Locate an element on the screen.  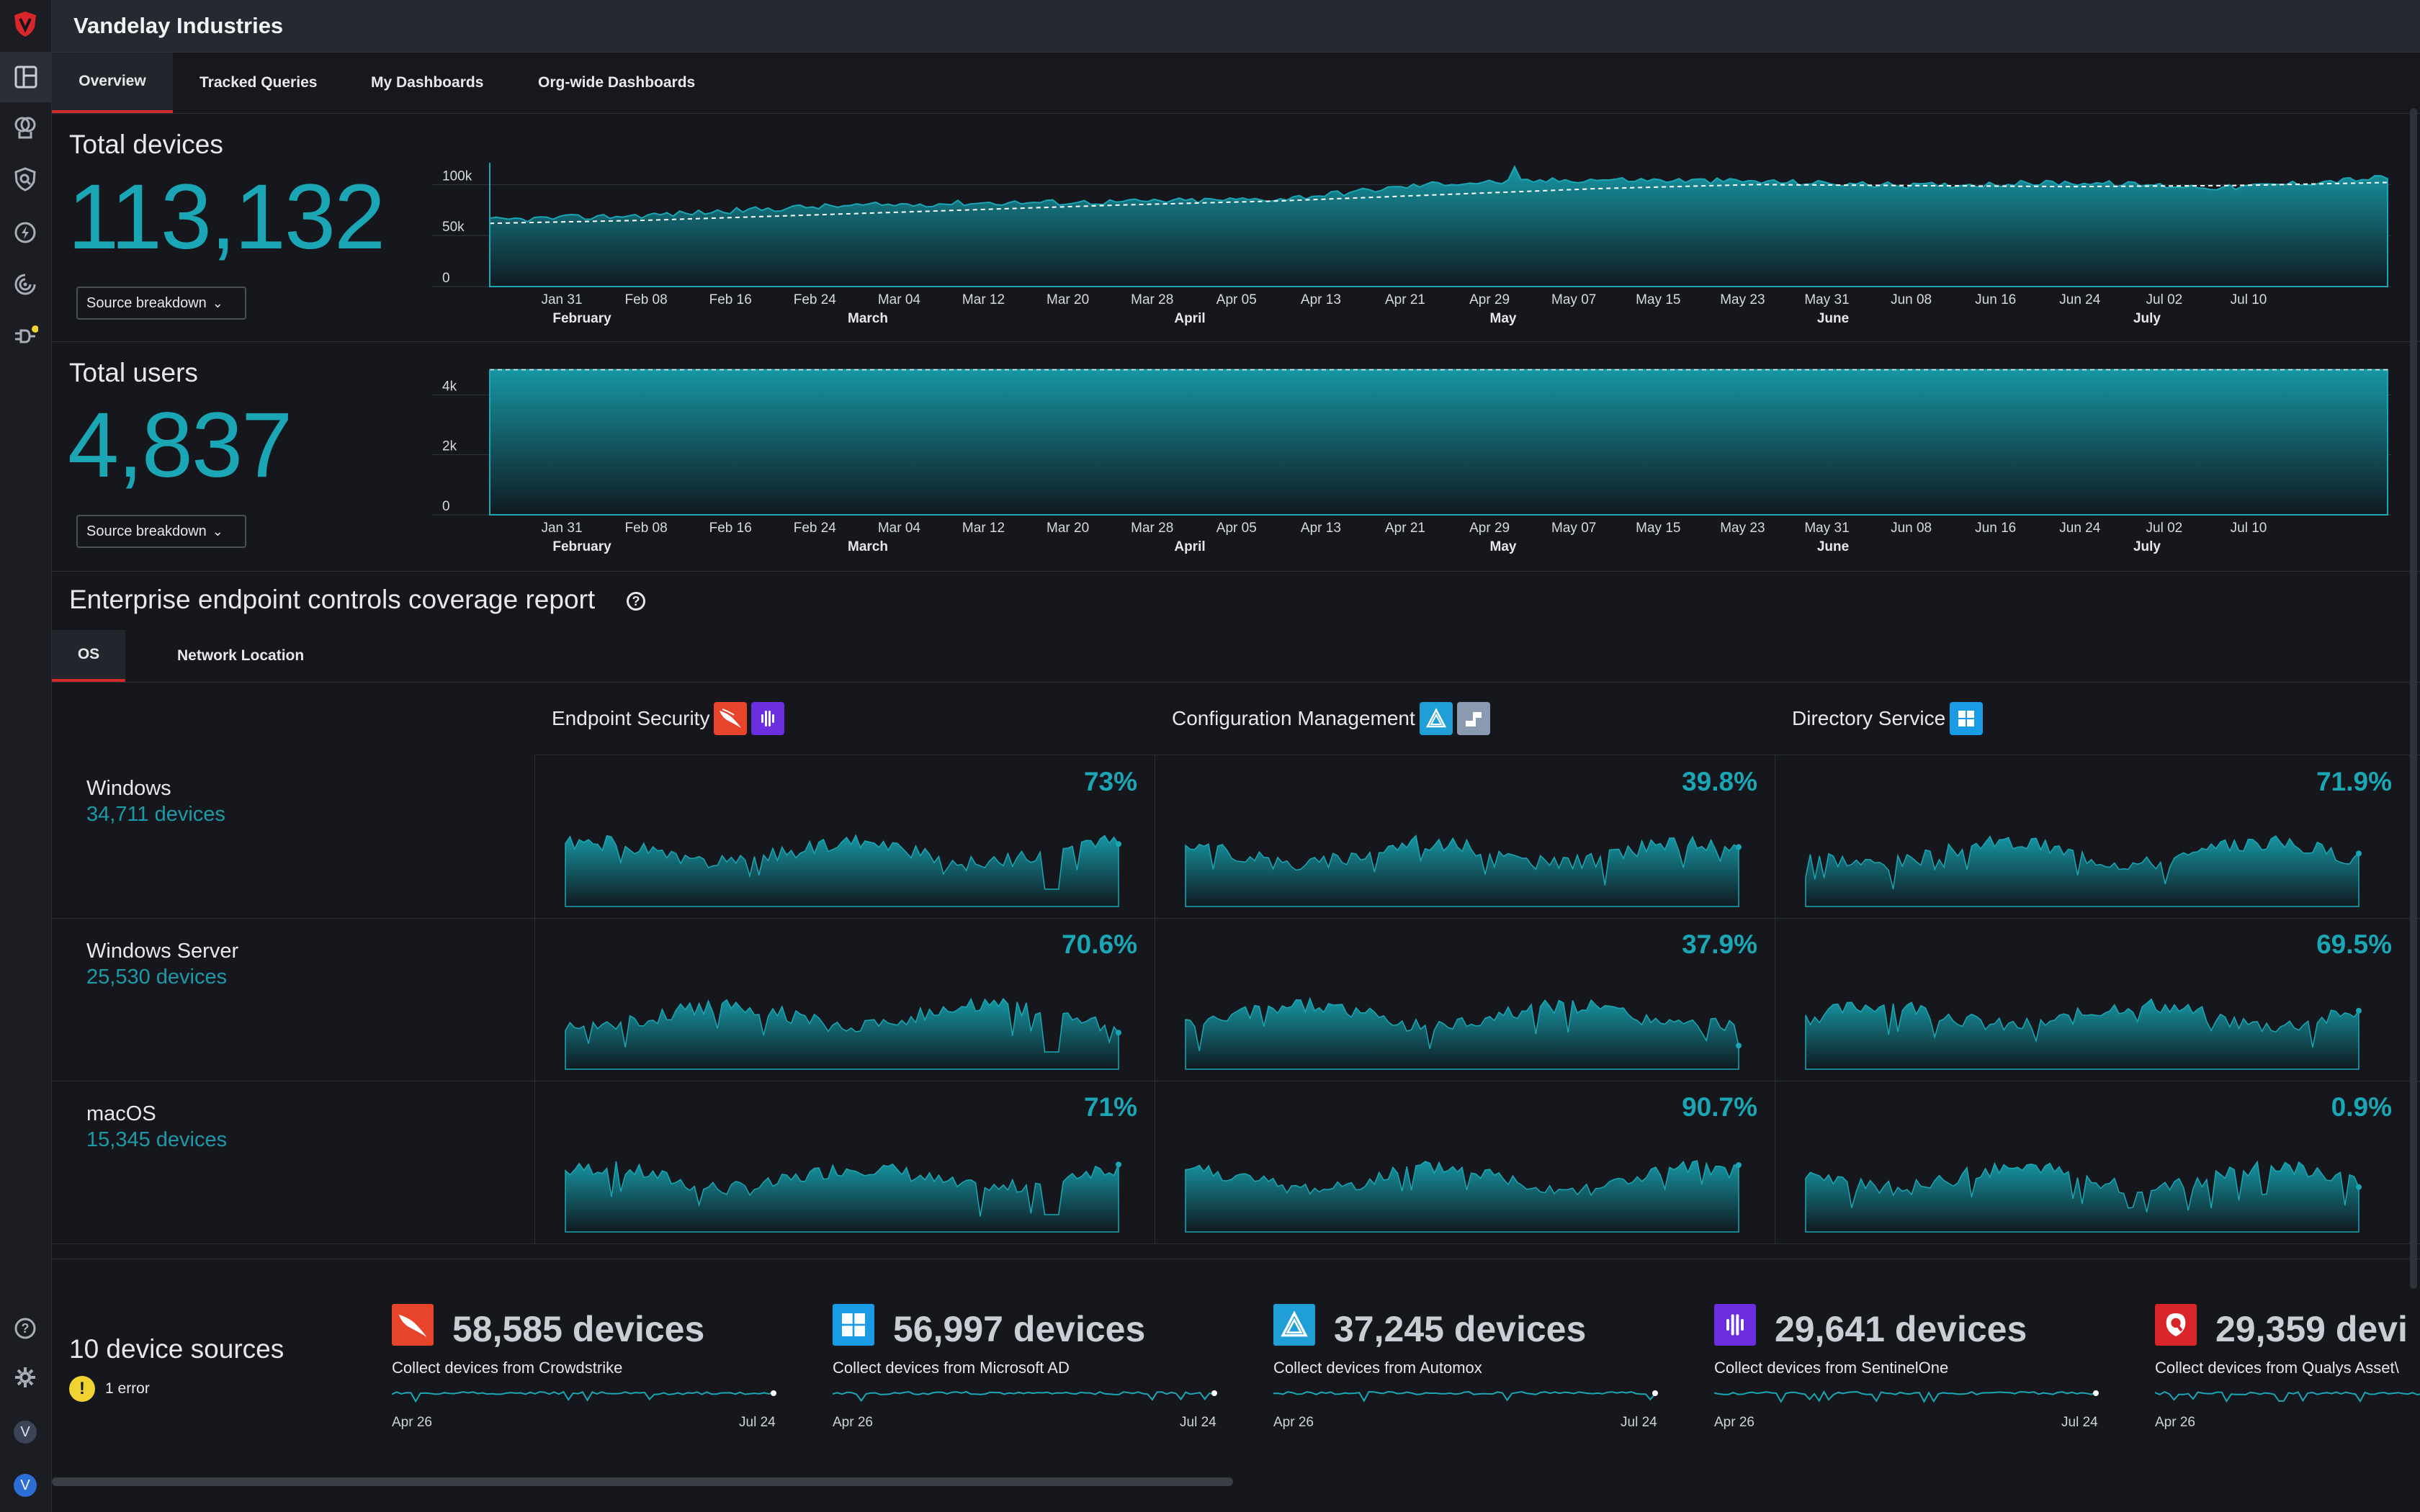
y-tick-label: 4k is located at coordinates (449, 386).